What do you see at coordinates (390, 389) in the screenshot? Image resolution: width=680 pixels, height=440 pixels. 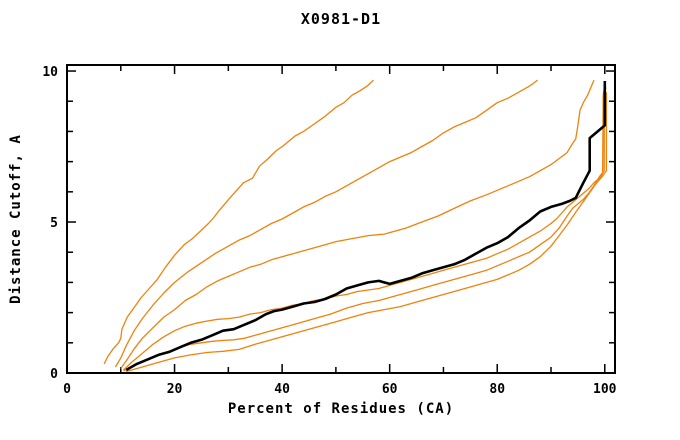 I see `x-tick-label: 60` at bounding box center [390, 389].